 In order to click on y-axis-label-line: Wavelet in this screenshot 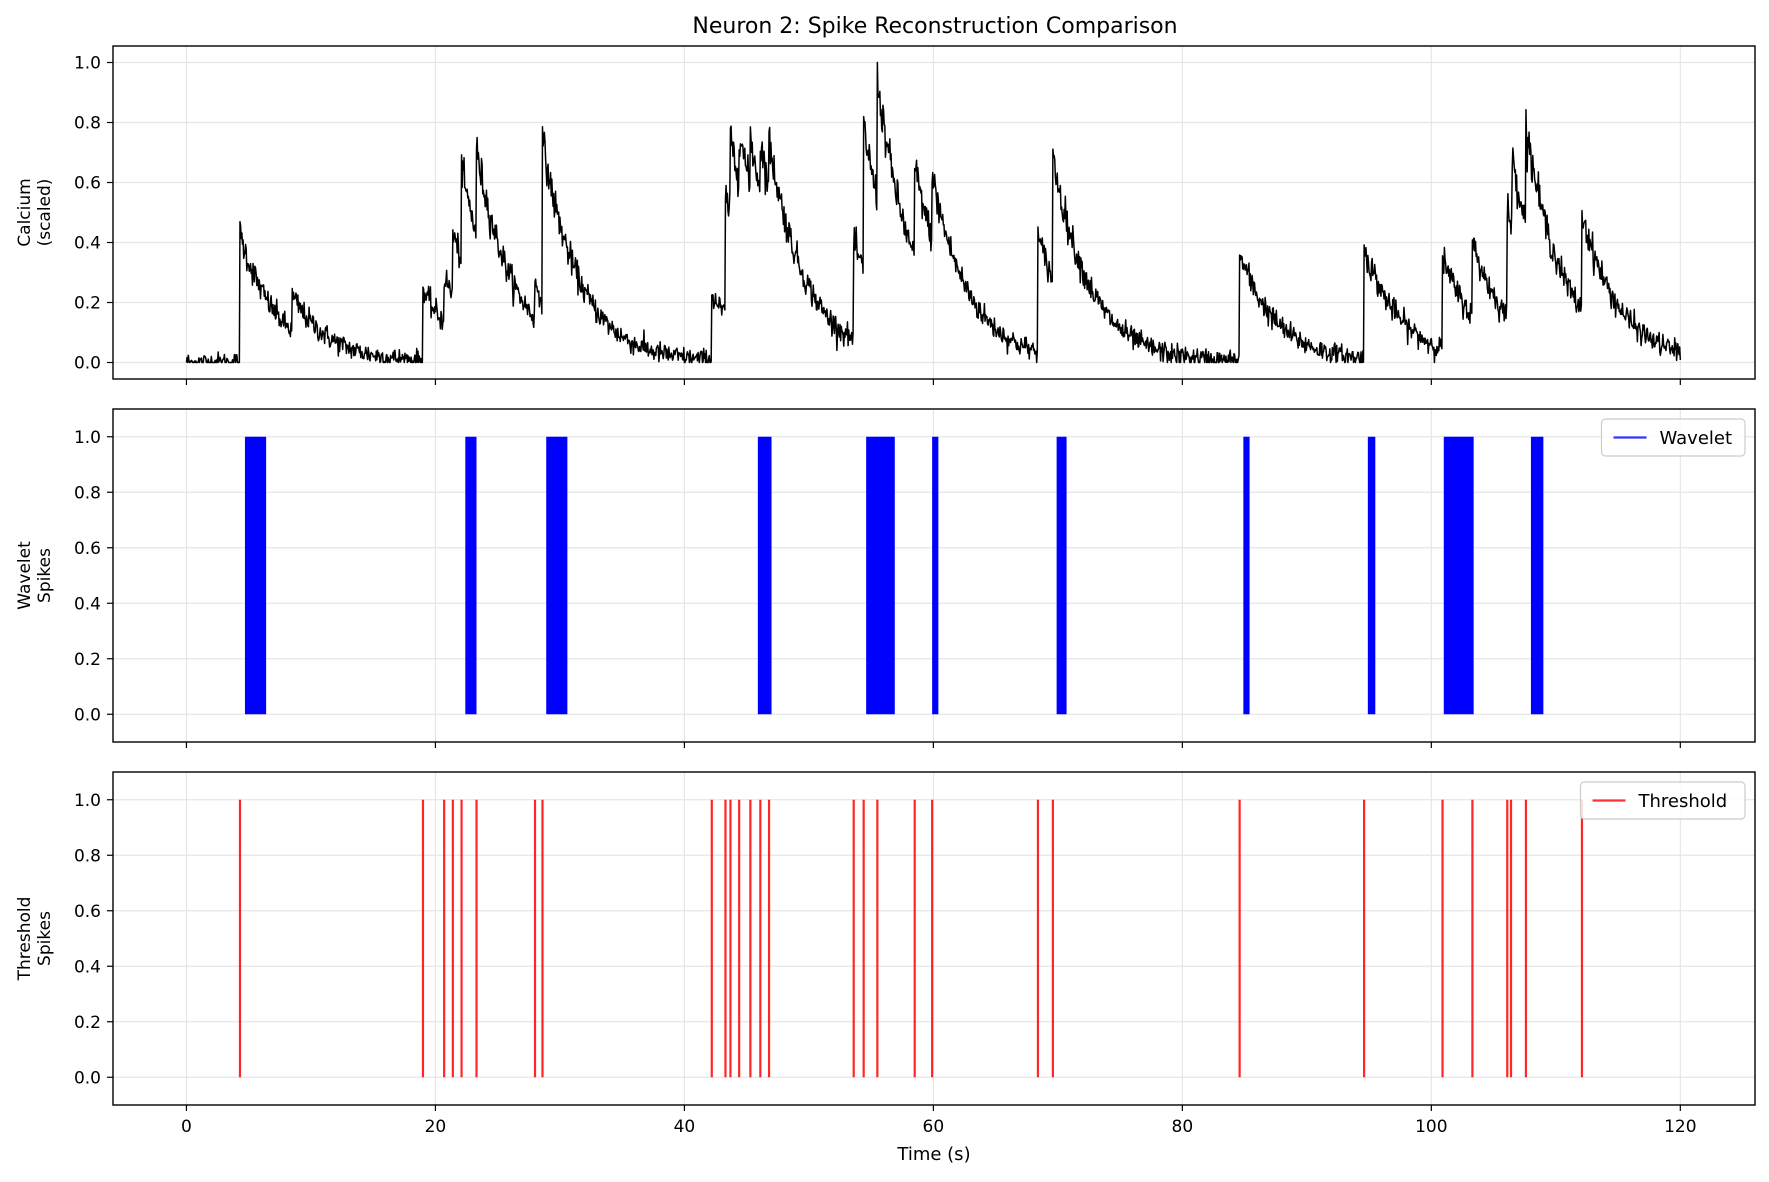, I will do `click(25, 575)`.